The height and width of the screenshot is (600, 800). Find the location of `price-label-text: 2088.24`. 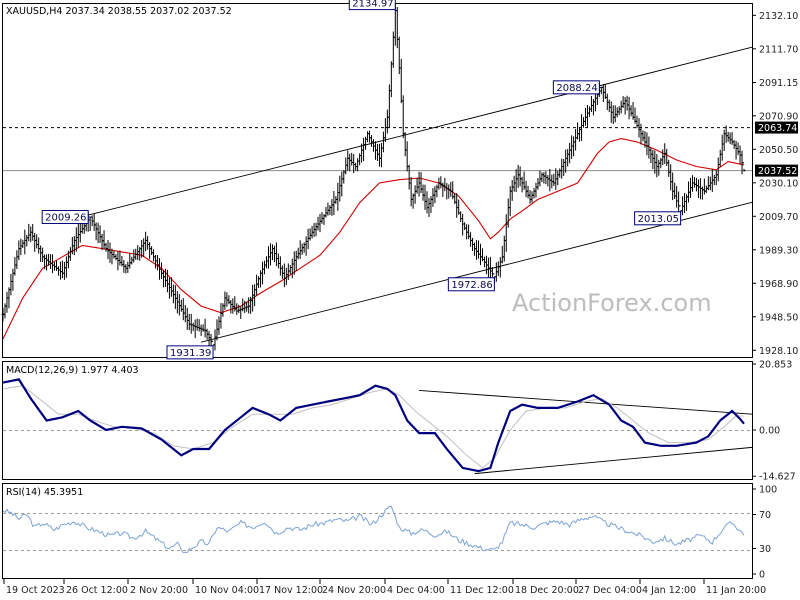

price-label-text: 2088.24 is located at coordinates (576, 88).